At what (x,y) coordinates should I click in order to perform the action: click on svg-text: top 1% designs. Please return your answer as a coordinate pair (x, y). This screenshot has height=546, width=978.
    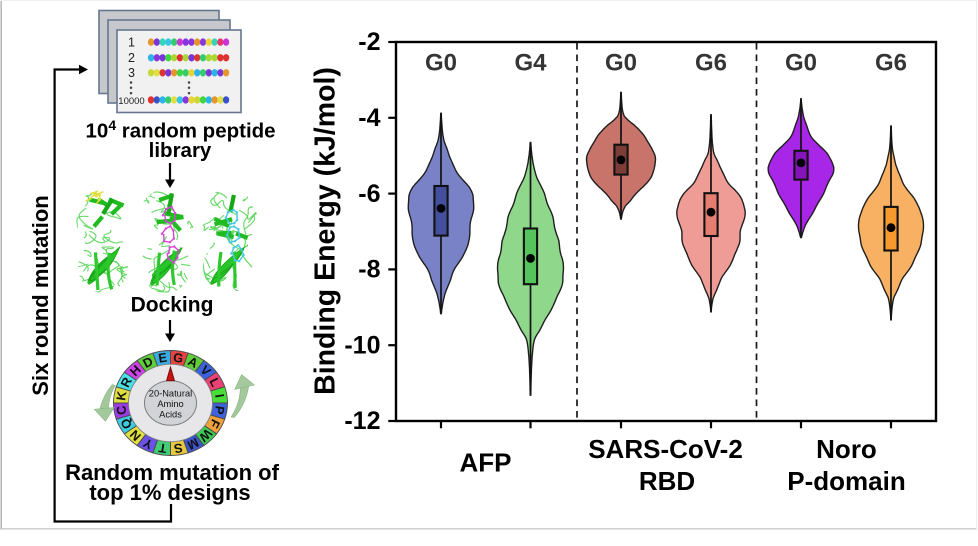
    Looking at the image, I should click on (169, 492).